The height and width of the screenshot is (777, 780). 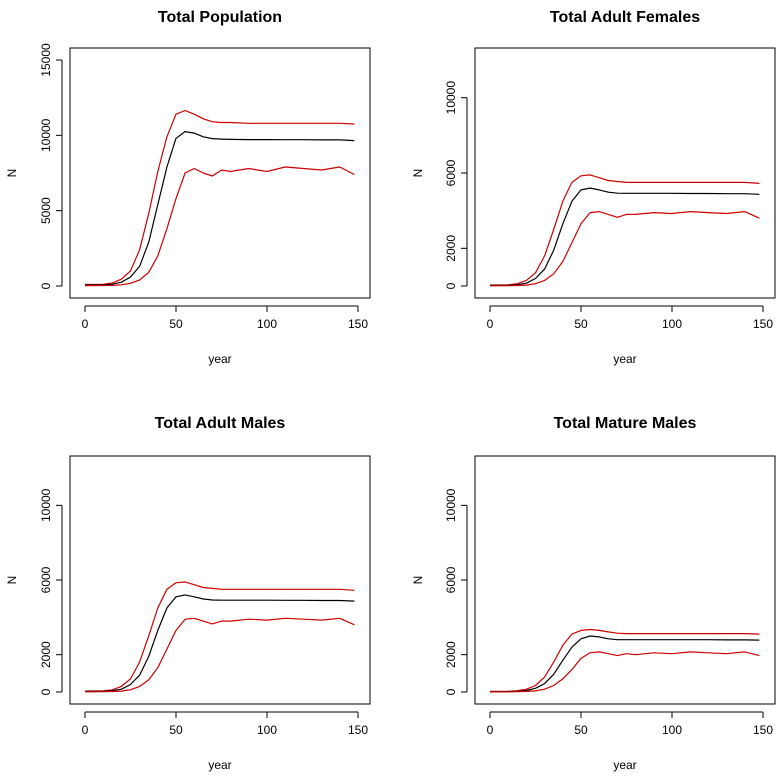 I want to click on y-tick-label: 5000, so click(x=46, y=210).